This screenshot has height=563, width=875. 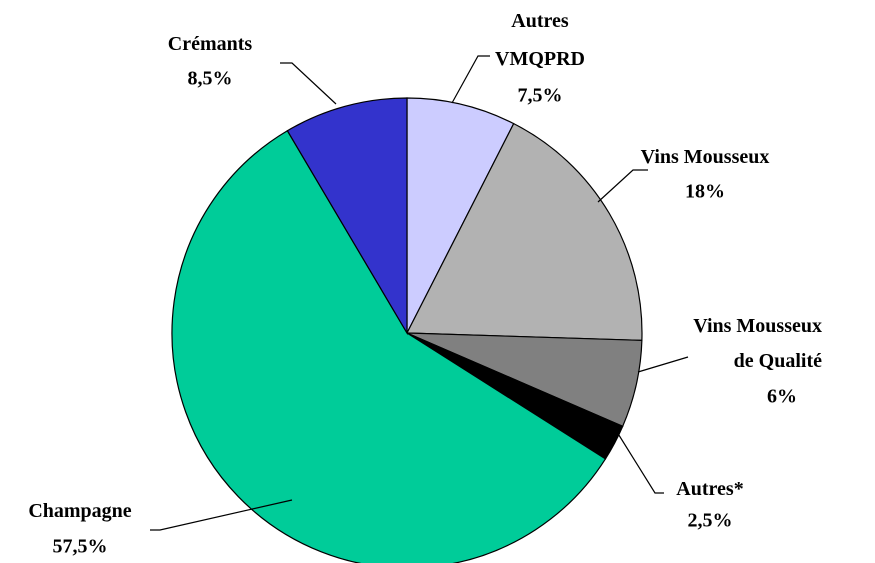 I want to click on slice-label: Vins Mousseux, so click(x=705, y=157).